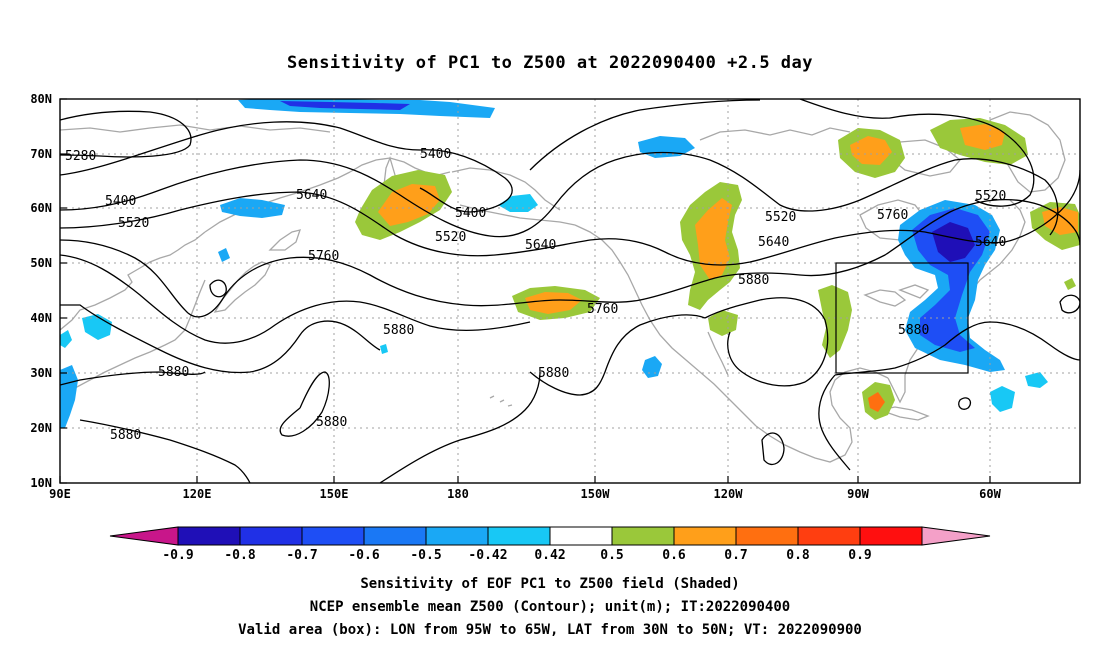 Image resolution: width=1100 pixels, height=650 pixels. I want to click on colorbar-above-triangle, so click(956, 536).